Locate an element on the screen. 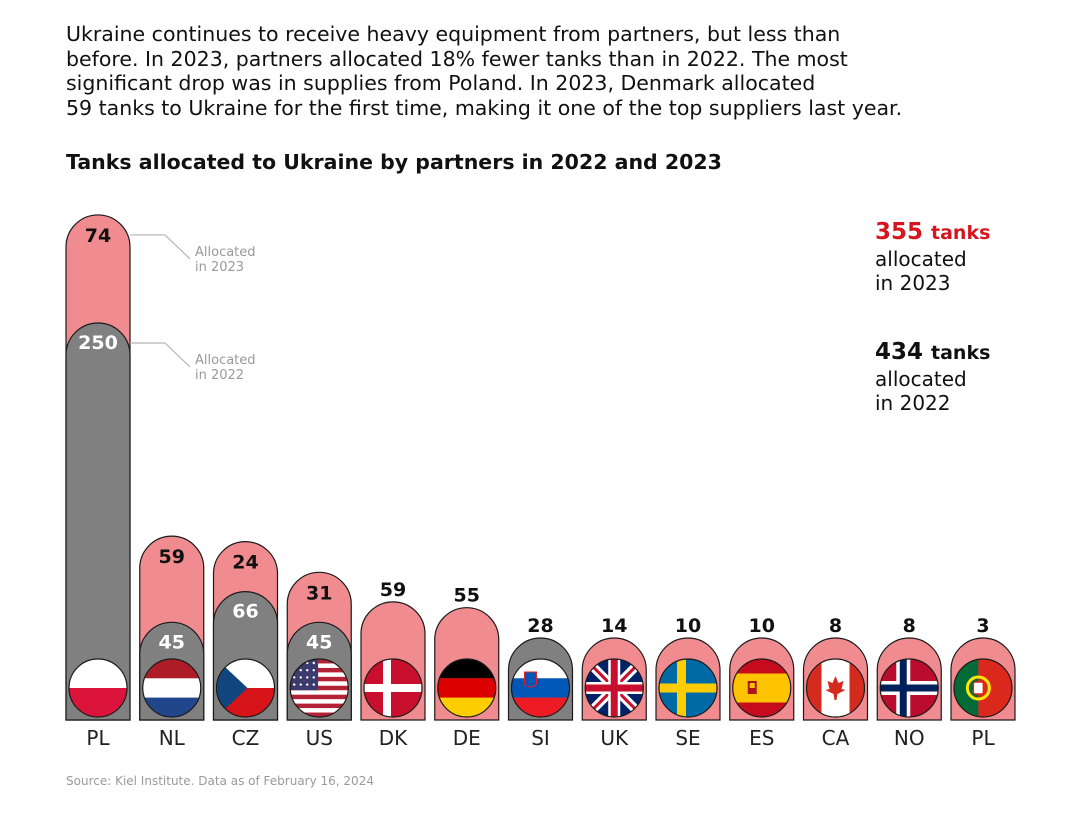  value-label-2023: 74 is located at coordinates (98, 236).